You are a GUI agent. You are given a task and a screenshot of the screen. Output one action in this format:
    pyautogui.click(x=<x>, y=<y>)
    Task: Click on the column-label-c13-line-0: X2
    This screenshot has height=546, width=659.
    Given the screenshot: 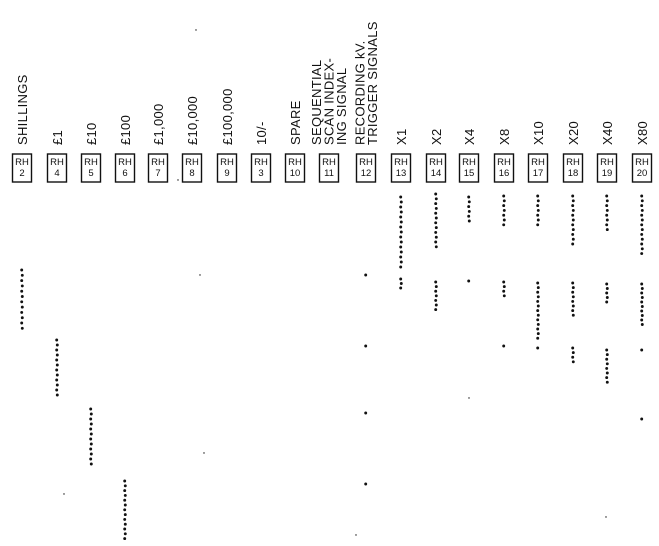 What is the action you would take?
    pyautogui.click(x=436, y=136)
    